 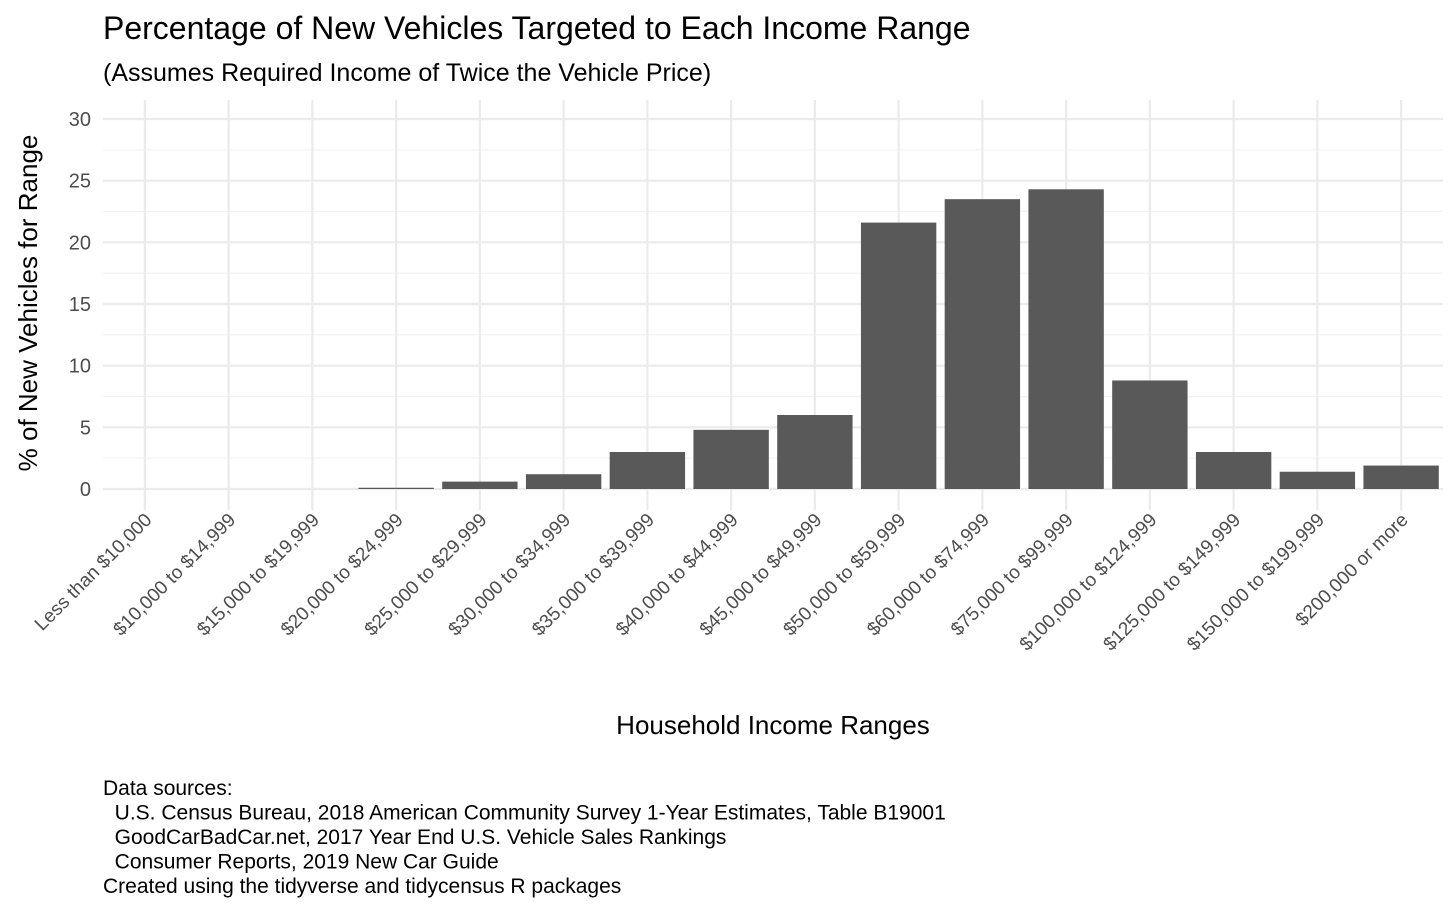 What do you see at coordinates (85, 428) in the screenshot?
I see `y-tick-label: 5` at bounding box center [85, 428].